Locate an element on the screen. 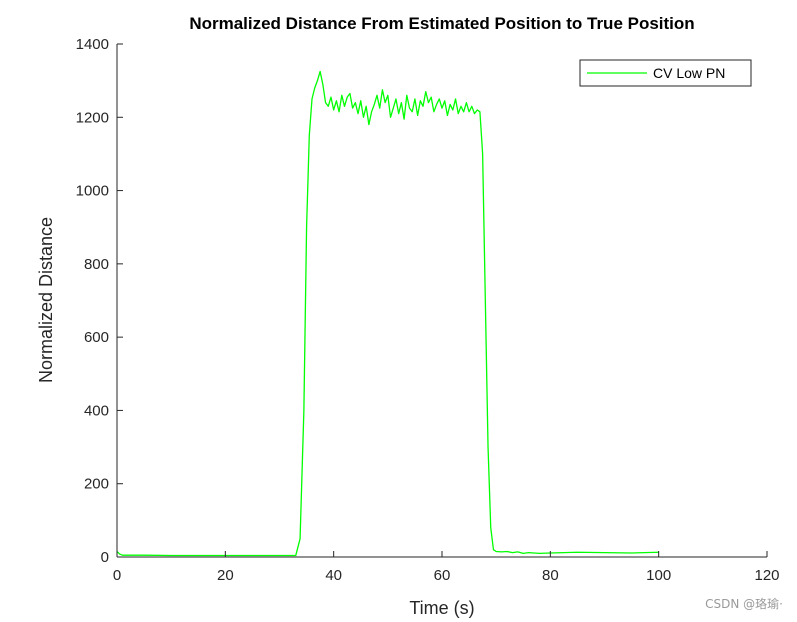 The width and height of the screenshot is (797, 622). x-ticks: 0 20 40 60 80 100 120 is located at coordinates (446, 567).